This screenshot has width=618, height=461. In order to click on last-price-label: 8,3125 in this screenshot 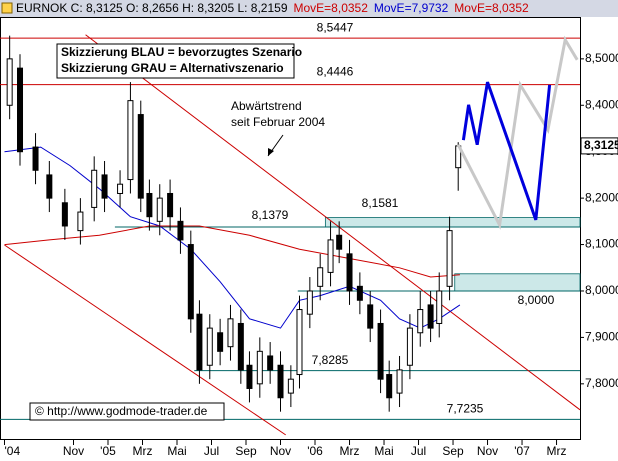, I will do `click(601, 145)`.